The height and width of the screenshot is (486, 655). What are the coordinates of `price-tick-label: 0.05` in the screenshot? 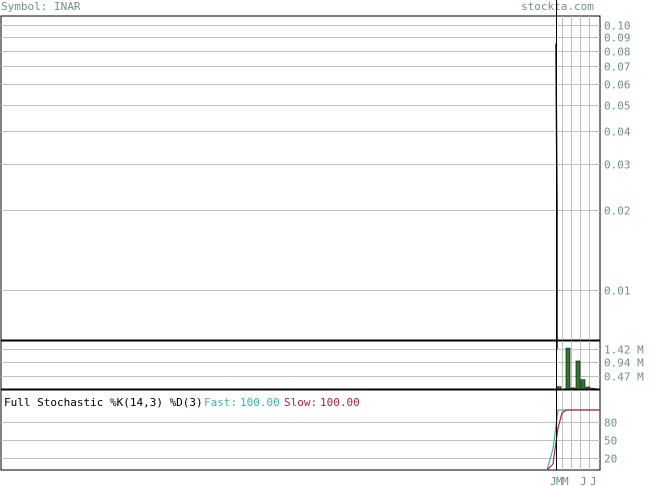 It's located at (617, 106).